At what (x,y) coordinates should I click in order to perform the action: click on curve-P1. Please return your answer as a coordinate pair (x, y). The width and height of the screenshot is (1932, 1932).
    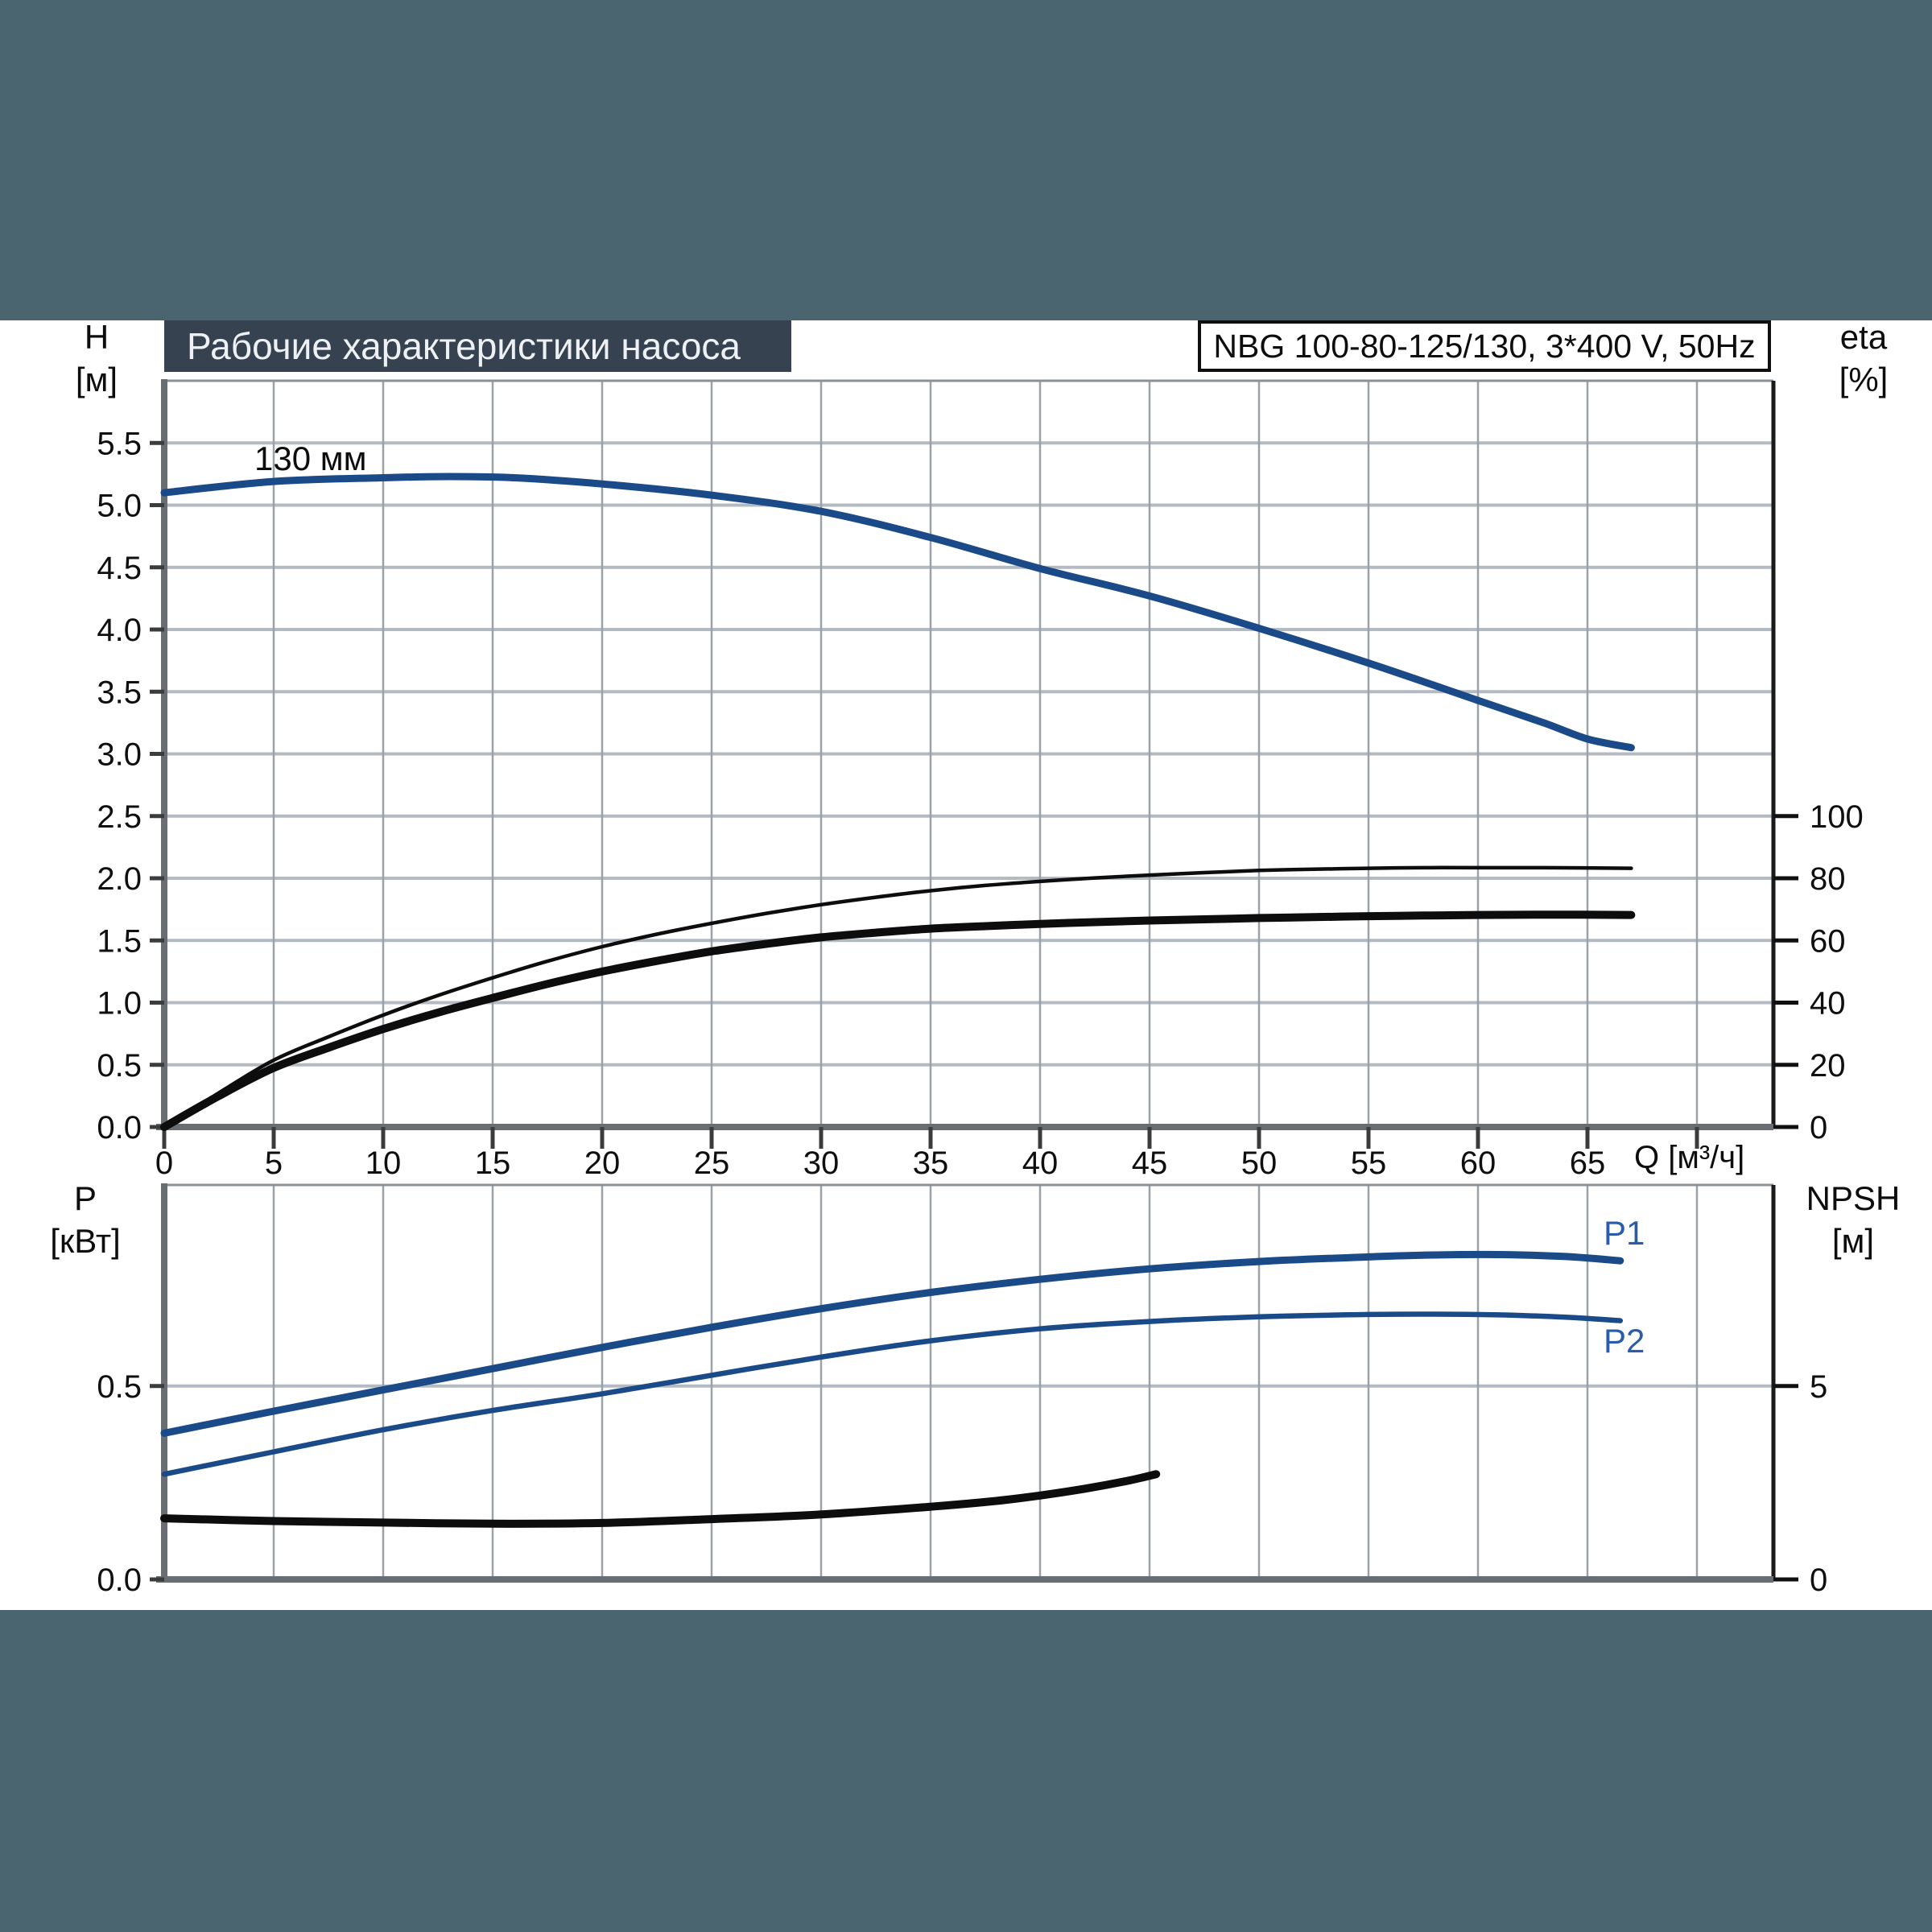
    Looking at the image, I should click on (892, 1343).